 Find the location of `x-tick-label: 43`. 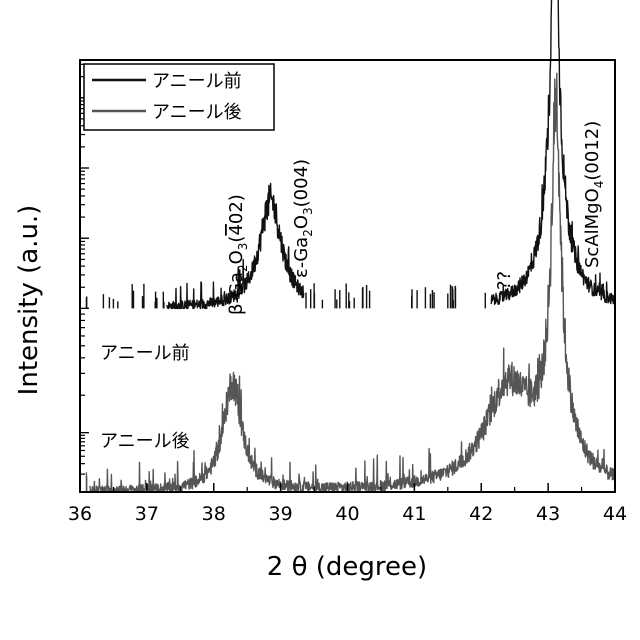

x-tick-label: 43 is located at coordinates (548, 514).